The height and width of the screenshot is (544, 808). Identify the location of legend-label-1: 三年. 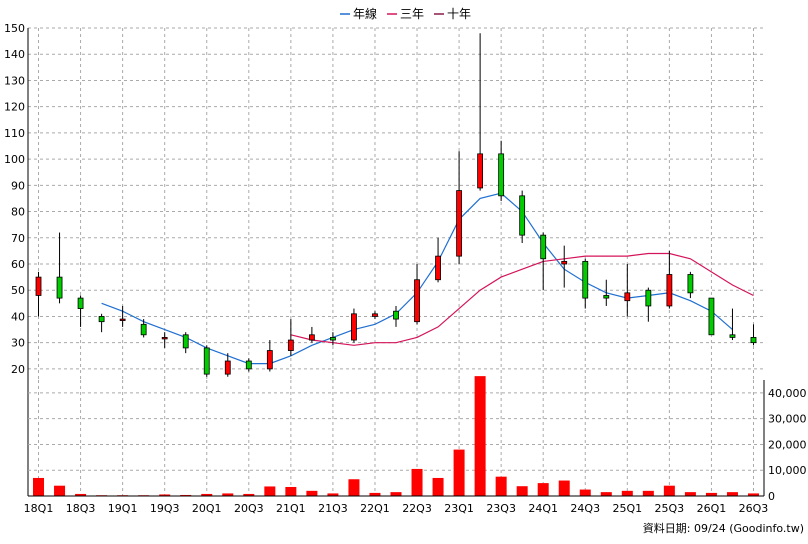
(412, 14).